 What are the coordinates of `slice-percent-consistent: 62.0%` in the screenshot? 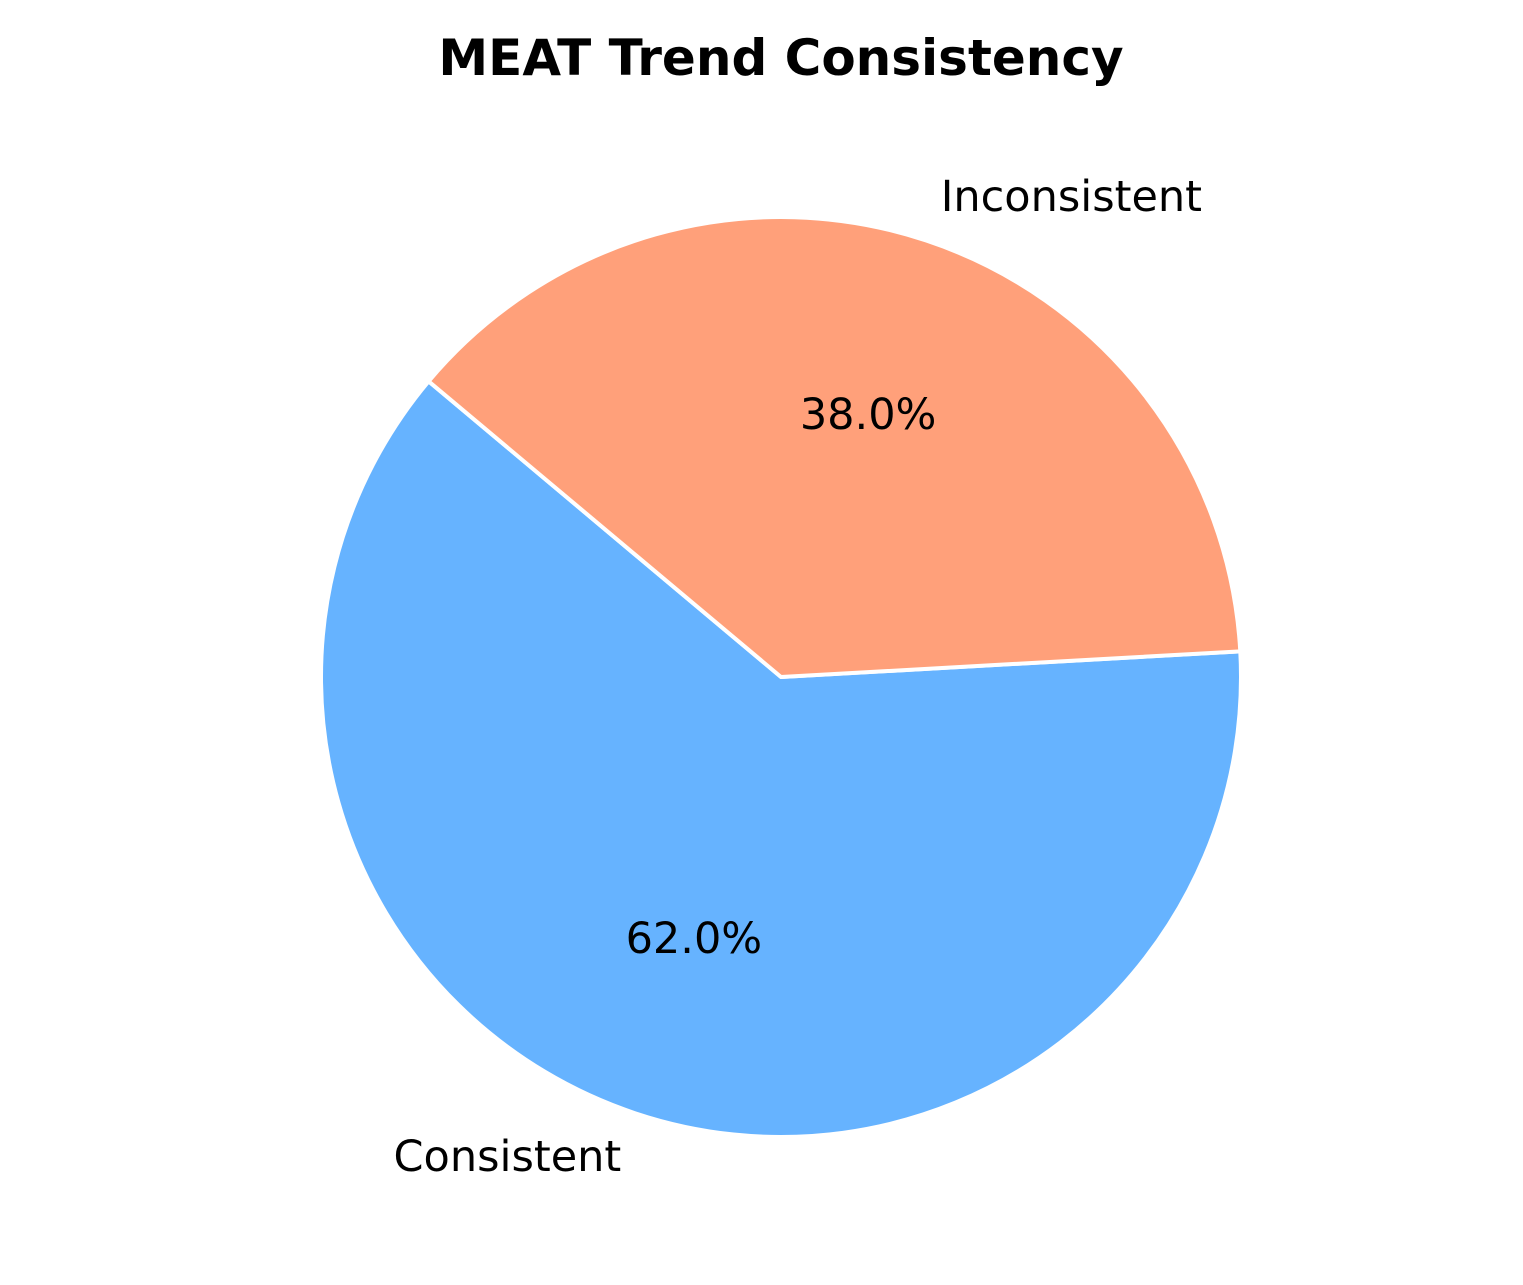 It's located at (694, 939).